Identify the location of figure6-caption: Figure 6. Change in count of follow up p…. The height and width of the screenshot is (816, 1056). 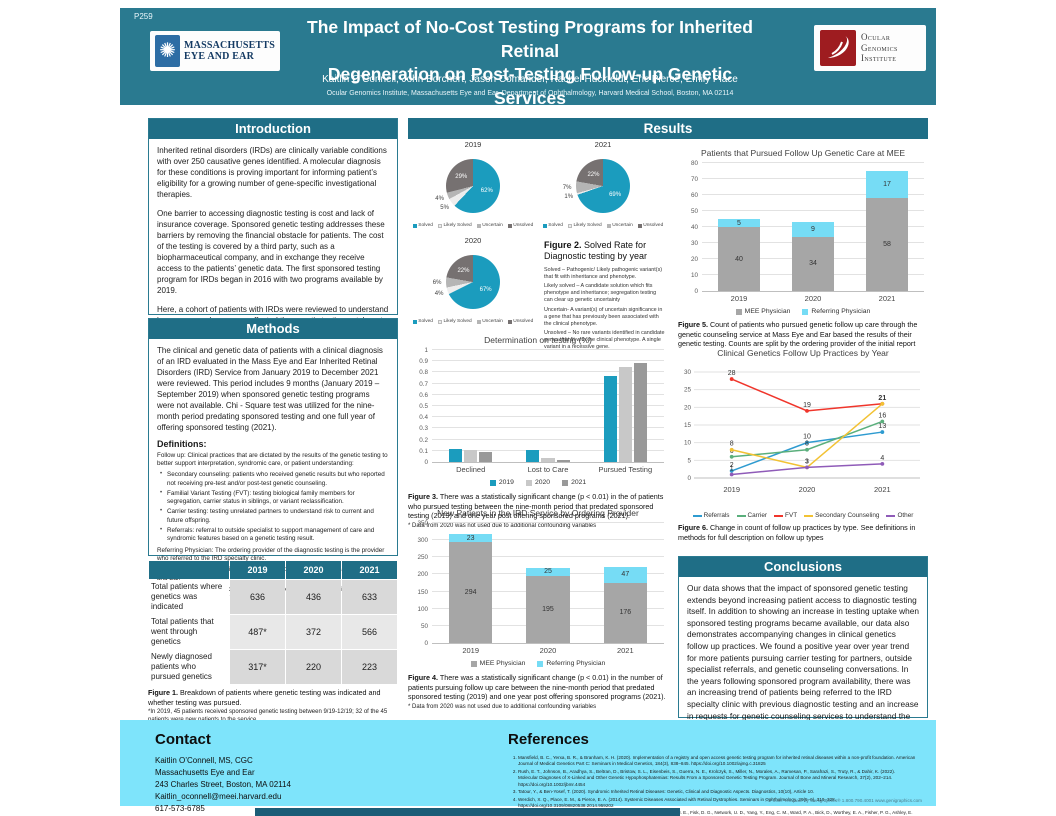
(797, 532).